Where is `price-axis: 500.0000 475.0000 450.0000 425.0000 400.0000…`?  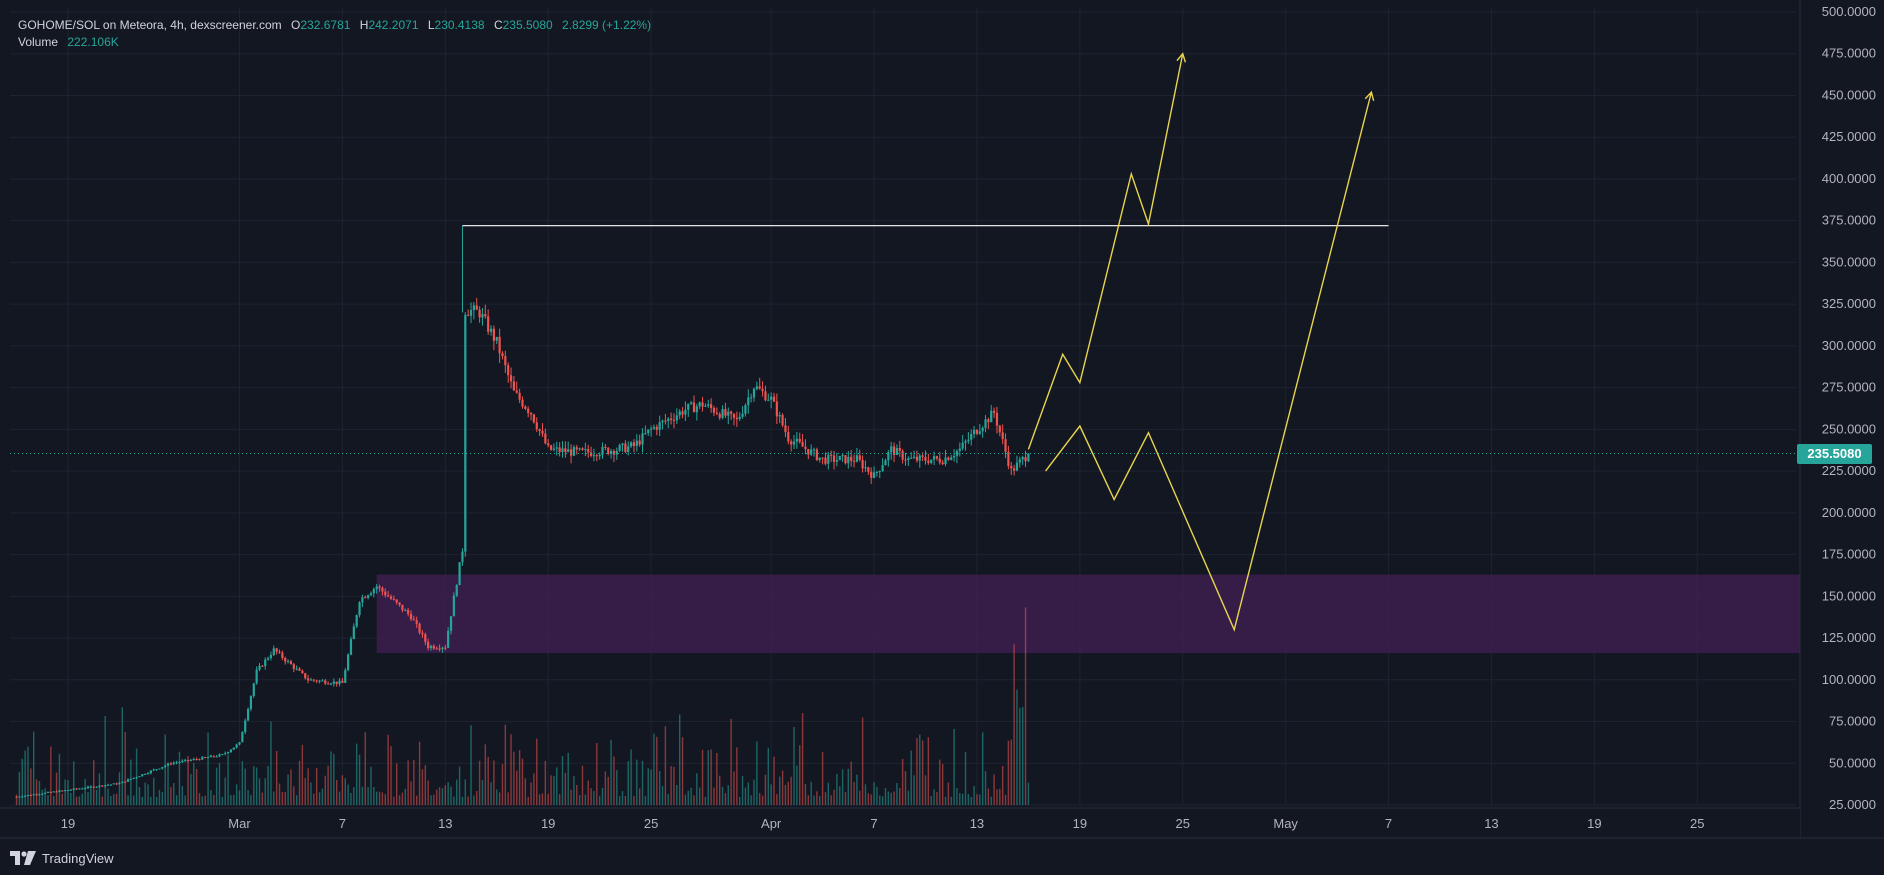 price-axis: 500.0000 475.0000 450.0000 425.0000 400.0000… is located at coordinates (1841, 437).